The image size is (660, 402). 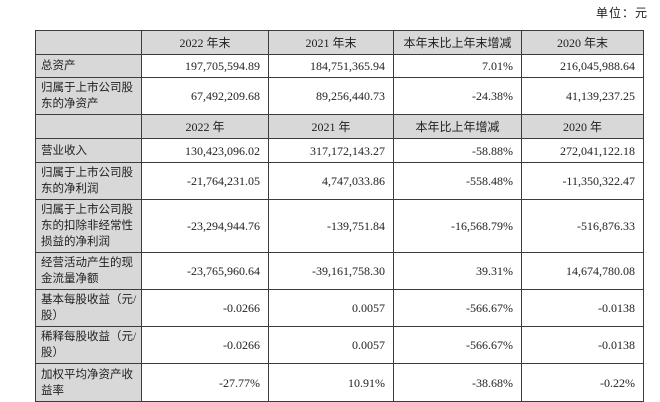 What do you see at coordinates (88, 308) in the screenshot?
I see `row-label: 基本每股收益（元/股）` at bounding box center [88, 308].